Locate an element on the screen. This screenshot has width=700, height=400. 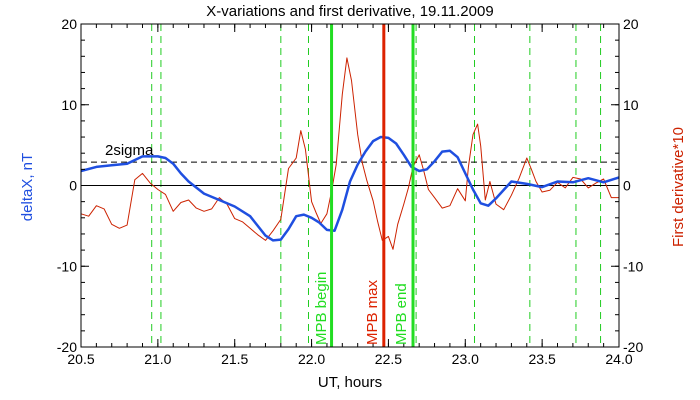
y-tick-label-right: -10 is located at coordinates (633, 266).